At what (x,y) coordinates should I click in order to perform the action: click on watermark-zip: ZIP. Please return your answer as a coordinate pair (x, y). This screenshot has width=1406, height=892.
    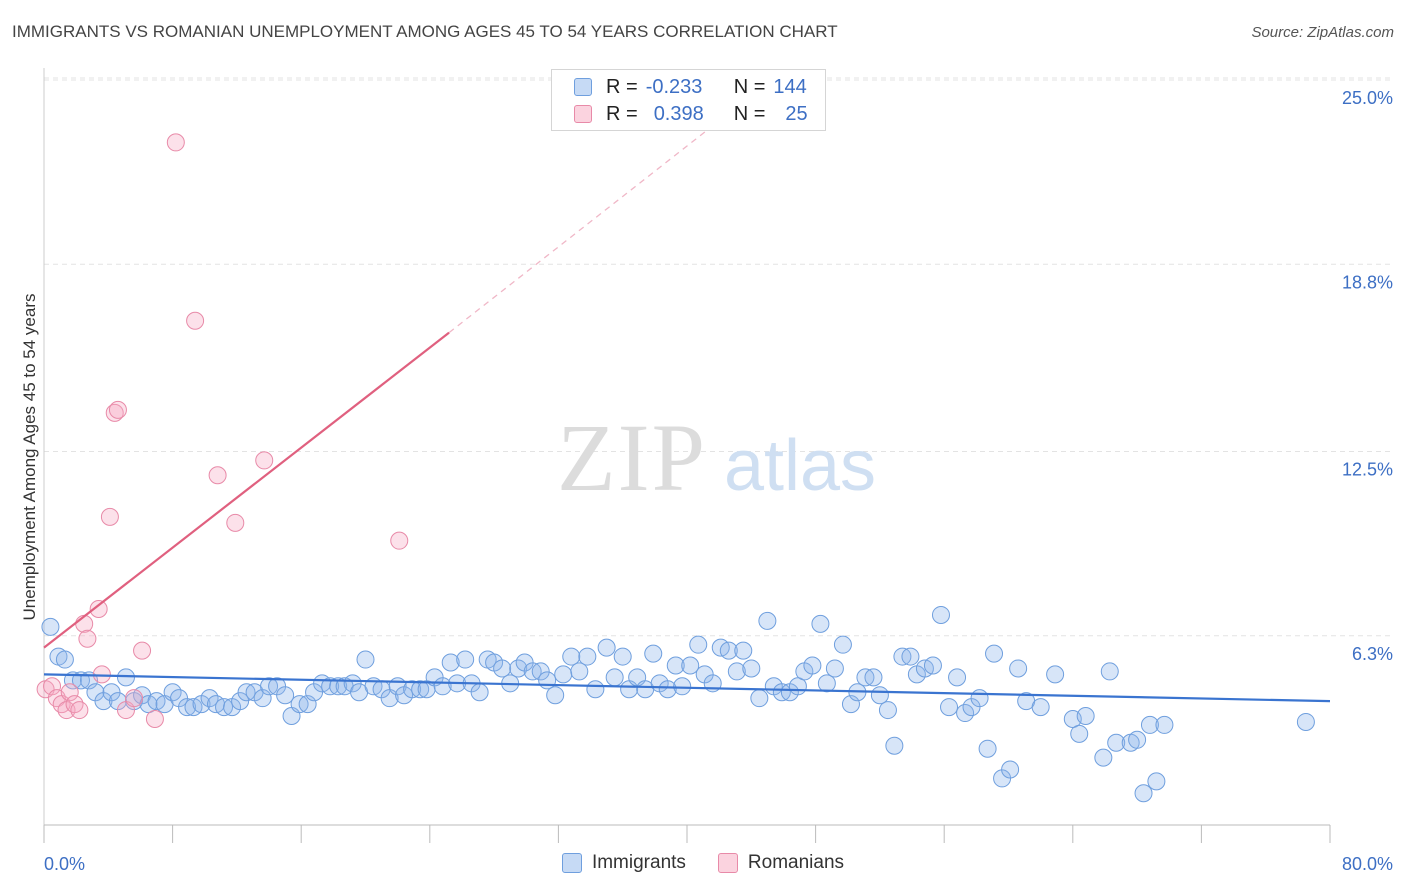
    Looking at the image, I should click on (632, 457).